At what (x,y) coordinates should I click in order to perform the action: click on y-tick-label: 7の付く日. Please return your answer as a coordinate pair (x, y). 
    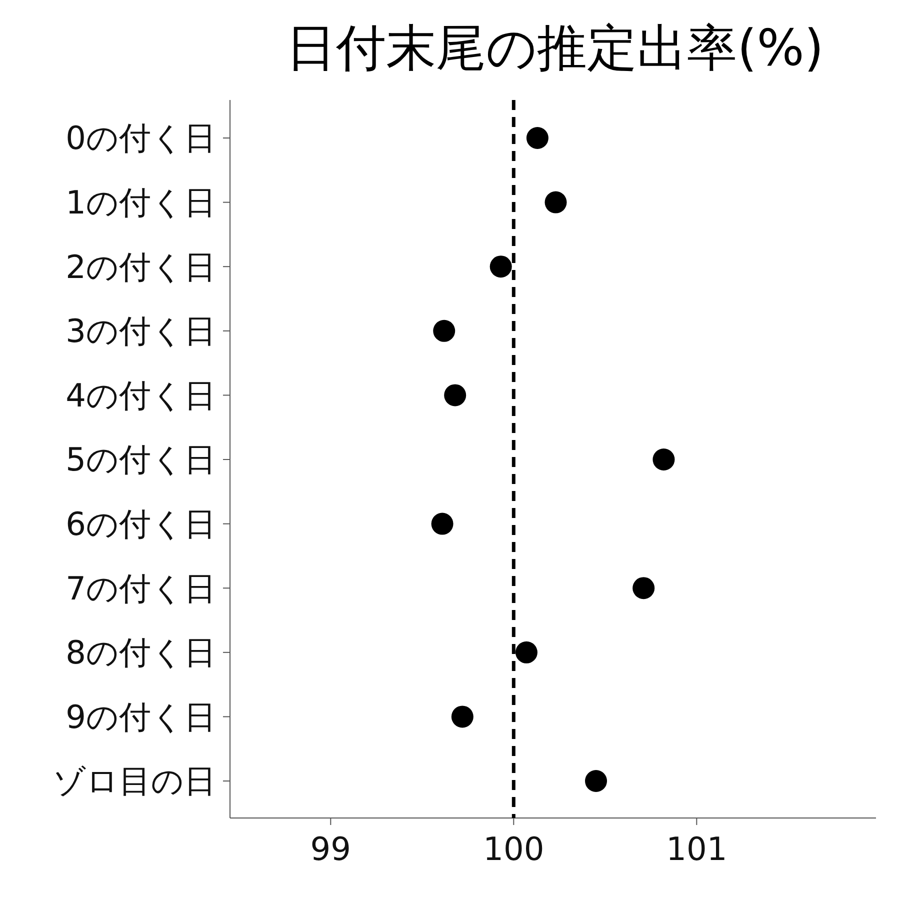
    Looking at the image, I should click on (141, 588).